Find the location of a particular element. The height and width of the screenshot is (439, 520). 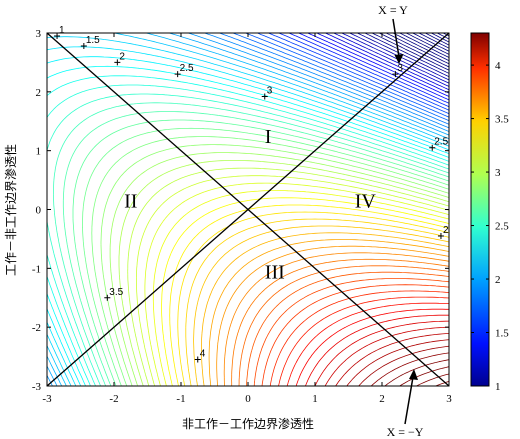

y-tick-label: 3 is located at coordinates (39, 34).